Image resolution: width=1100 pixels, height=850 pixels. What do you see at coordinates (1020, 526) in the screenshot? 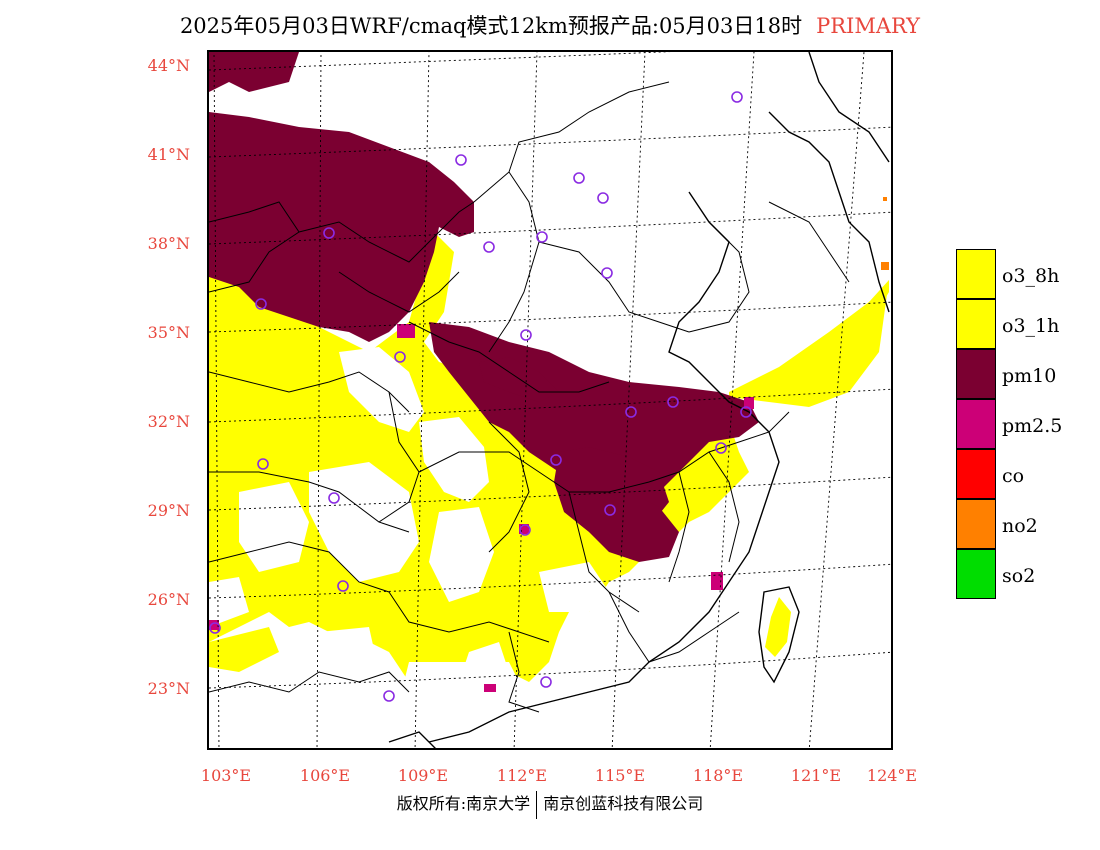
I see `legend-label-no2: no2` at bounding box center [1020, 526].